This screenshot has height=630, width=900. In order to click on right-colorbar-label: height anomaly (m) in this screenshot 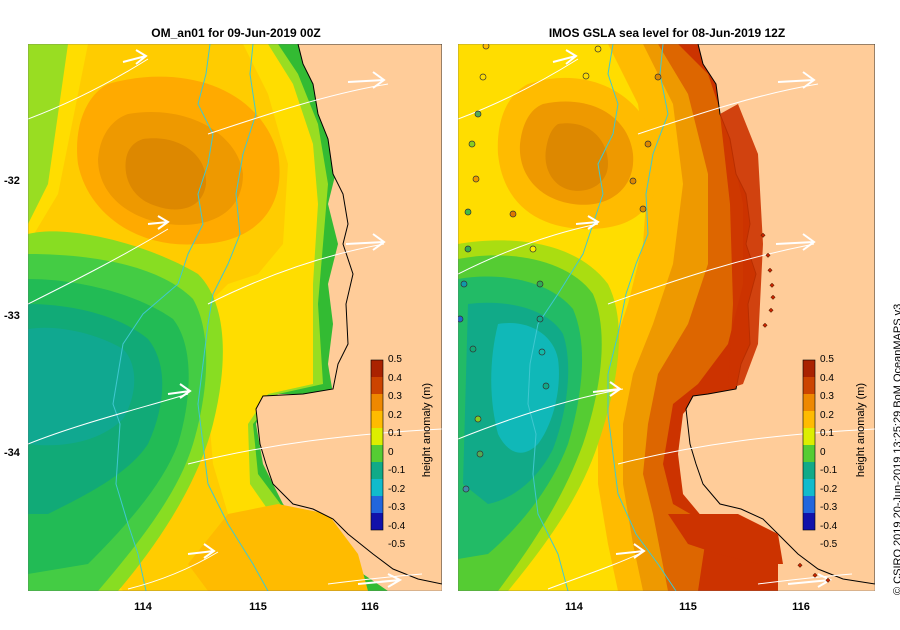, I will do `click(861, 430)`.